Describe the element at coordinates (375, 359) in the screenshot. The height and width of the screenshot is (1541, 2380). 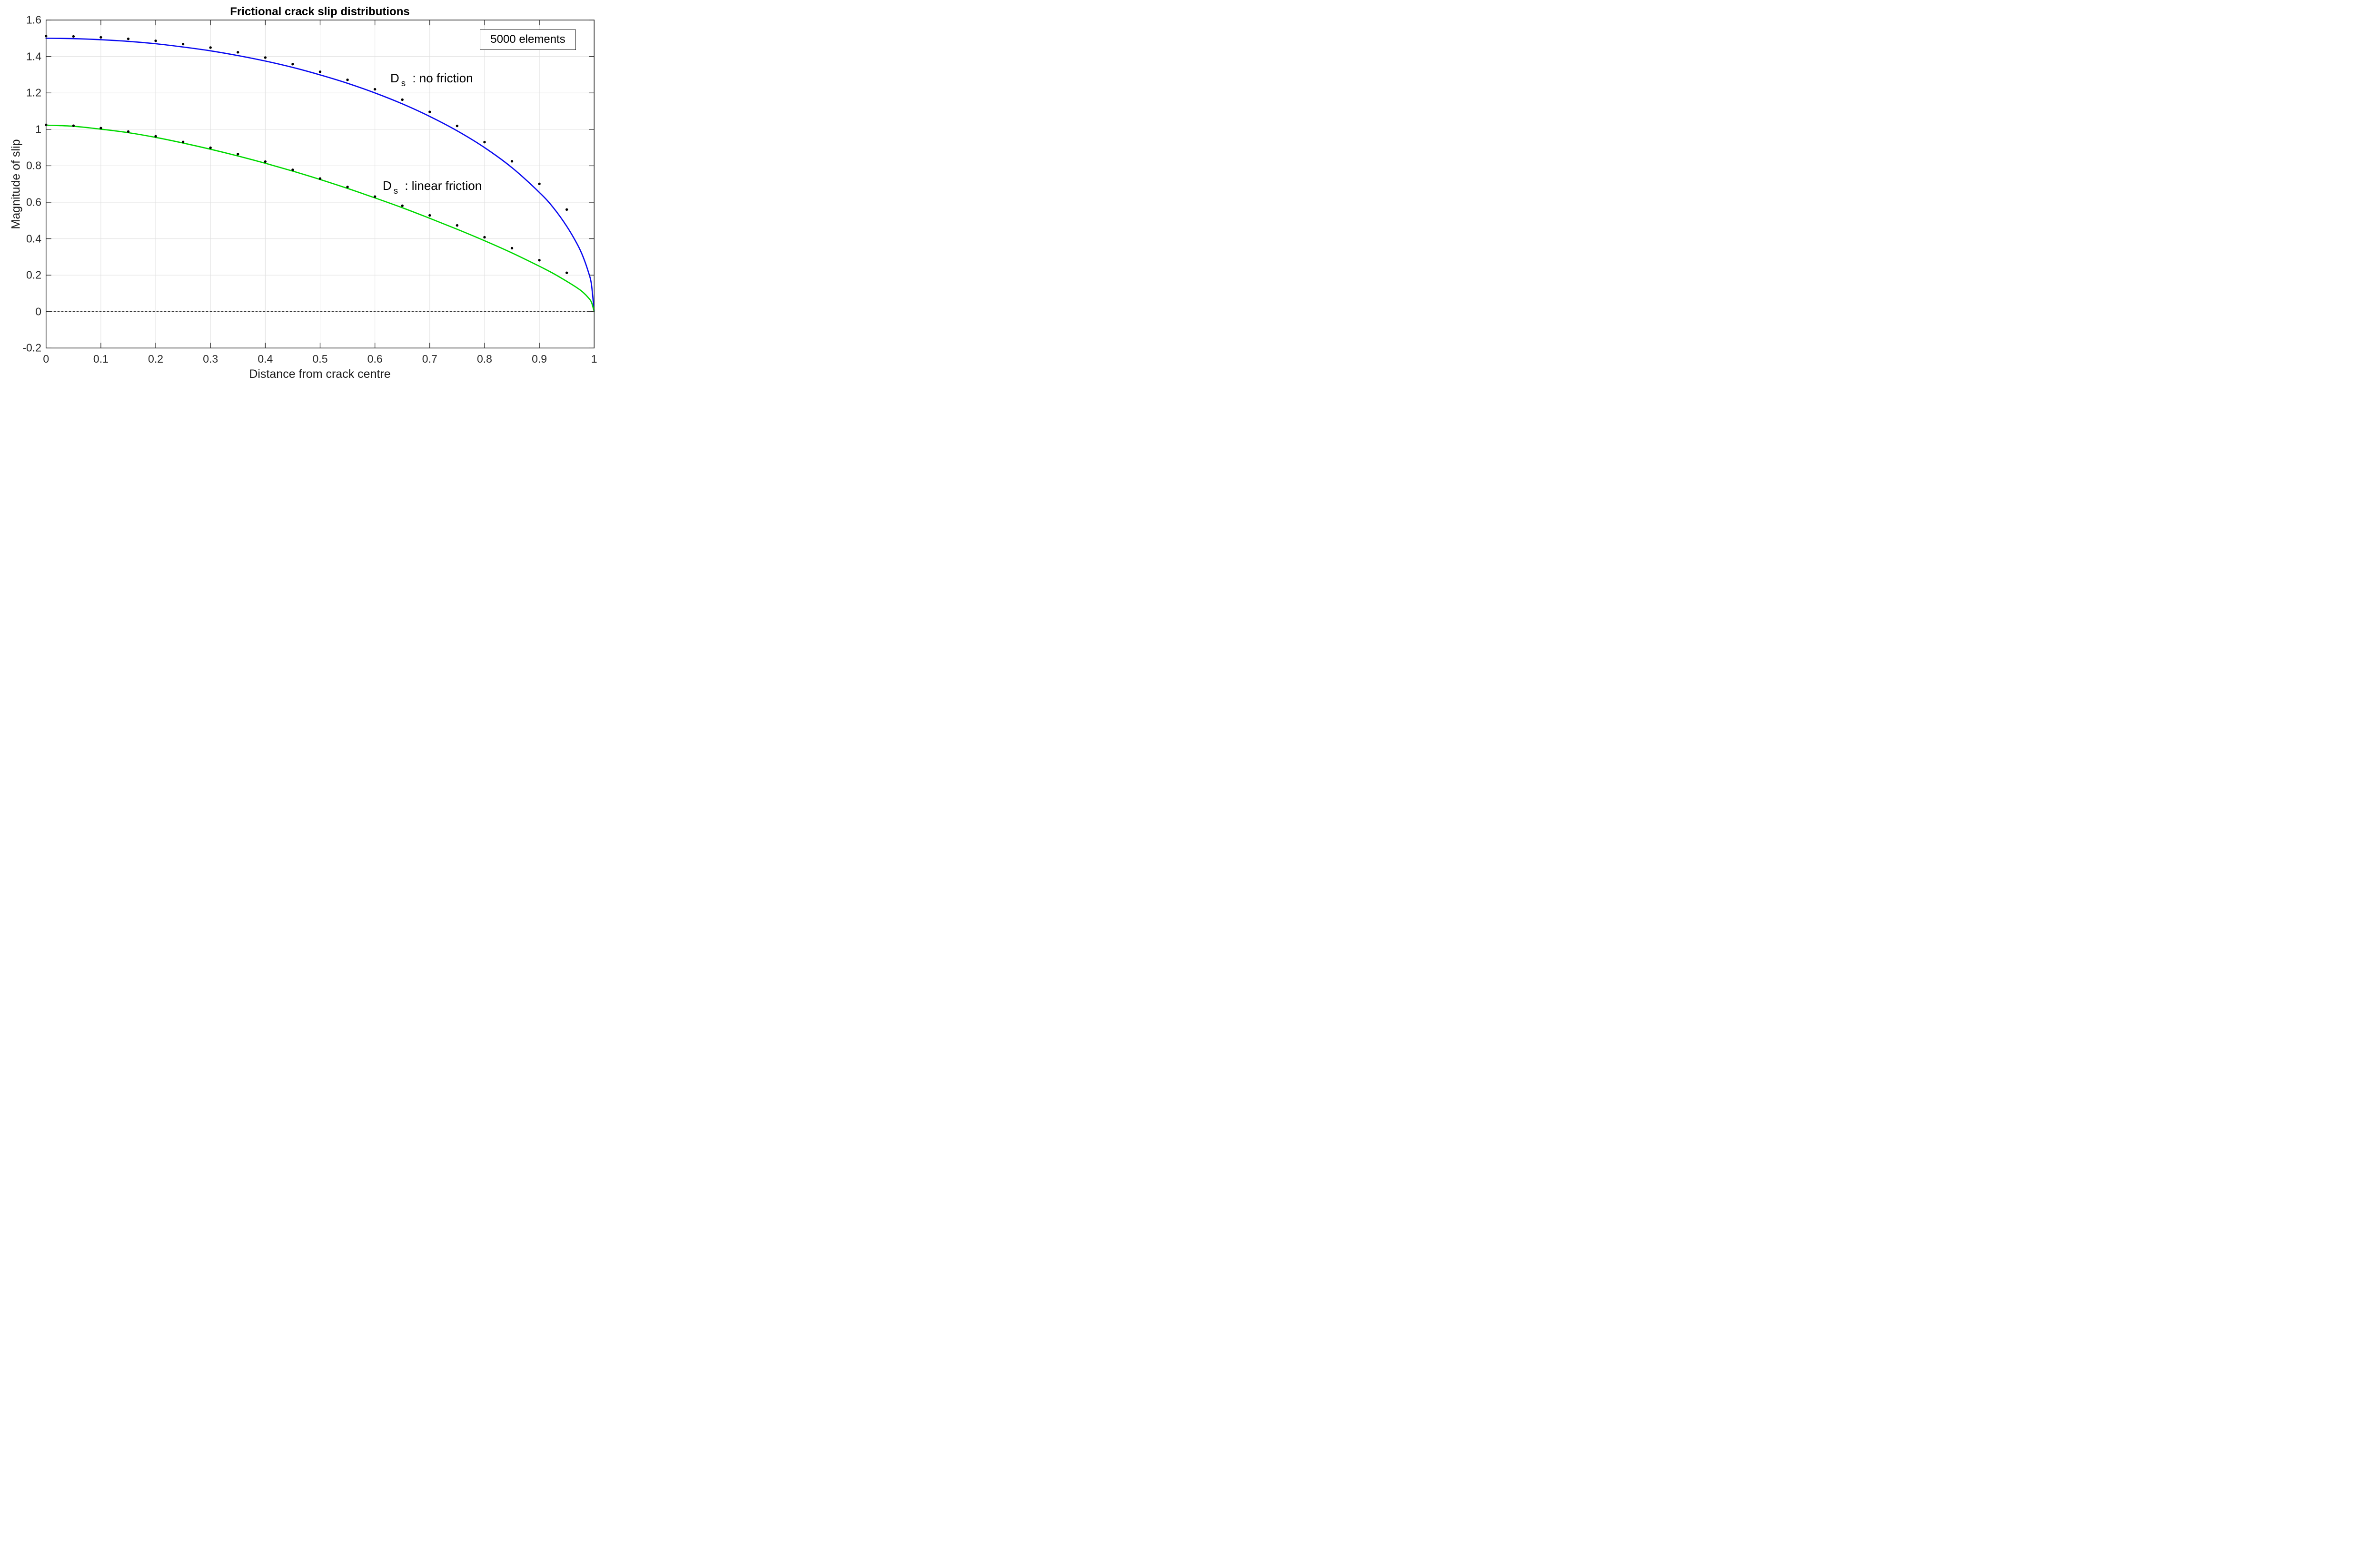
I see `x-tick-label: 0.6` at that location.